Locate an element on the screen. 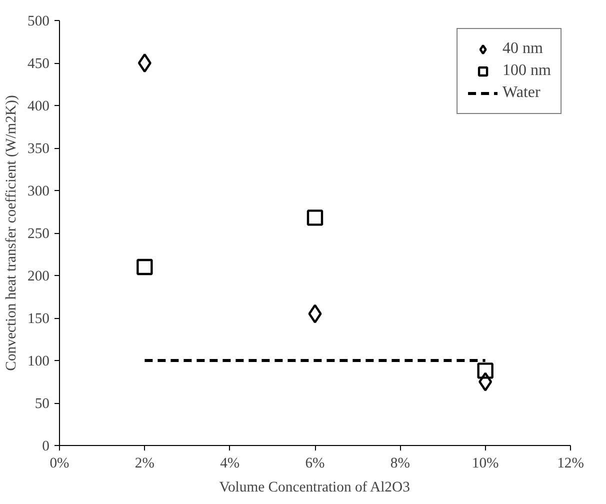  y-tick-label: 400 is located at coordinates (39, 106).